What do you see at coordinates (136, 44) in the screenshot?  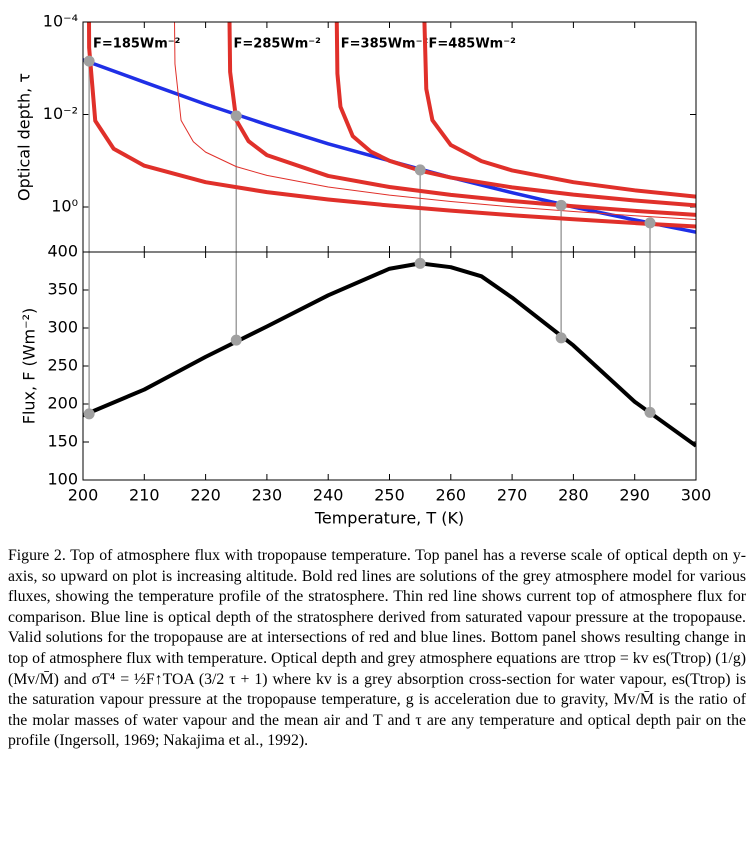 I see `series-label: F=185Wm⁻²` at bounding box center [136, 44].